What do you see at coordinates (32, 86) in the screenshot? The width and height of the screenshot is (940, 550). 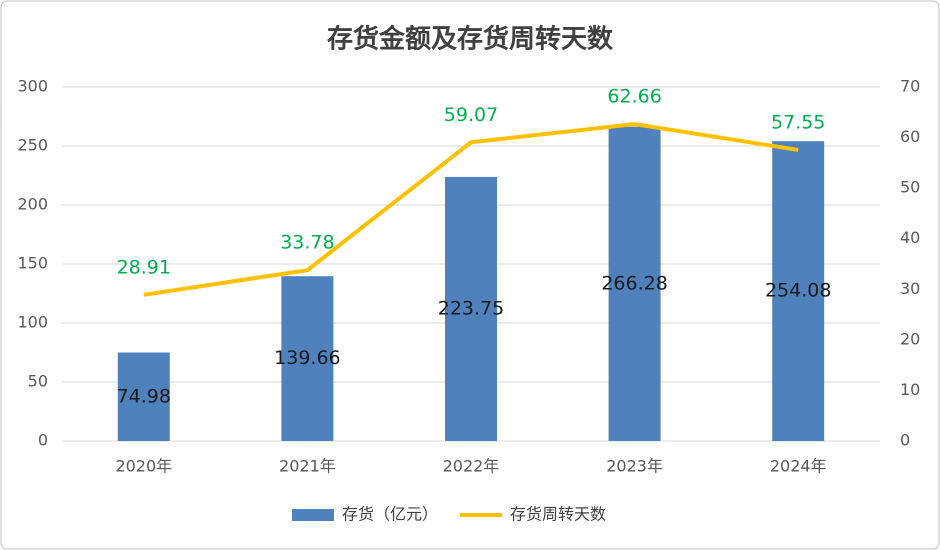 I see `y-tick-label: 300` at bounding box center [32, 86].